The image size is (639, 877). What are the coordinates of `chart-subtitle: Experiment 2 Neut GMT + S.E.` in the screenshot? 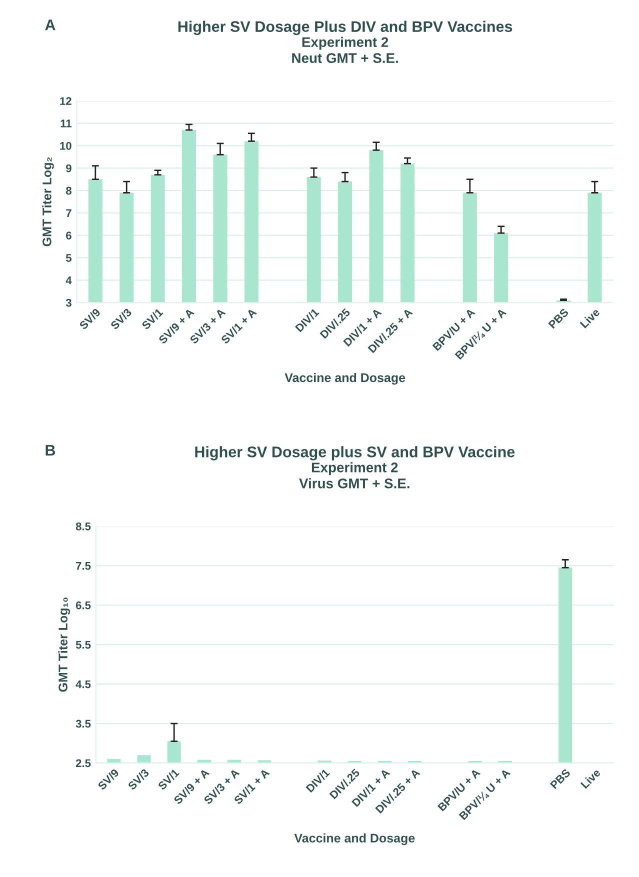 It's located at (345, 49).